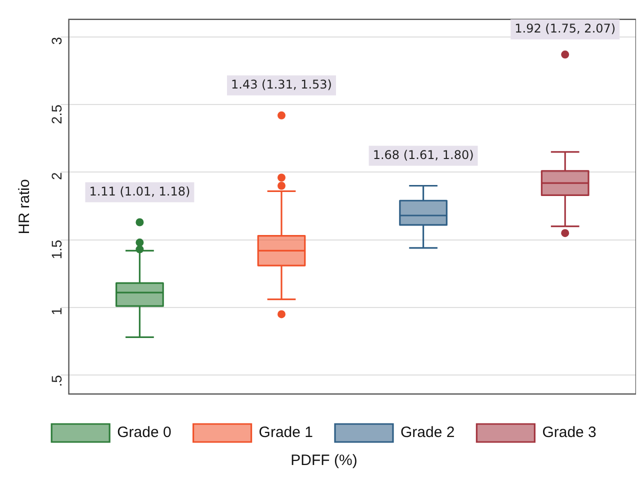 The width and height of the screenshot is (644, 480). Describe the element at coordinates (25, 206) in the screenshot. I see `y-axis-title: HR ratio` at that location.